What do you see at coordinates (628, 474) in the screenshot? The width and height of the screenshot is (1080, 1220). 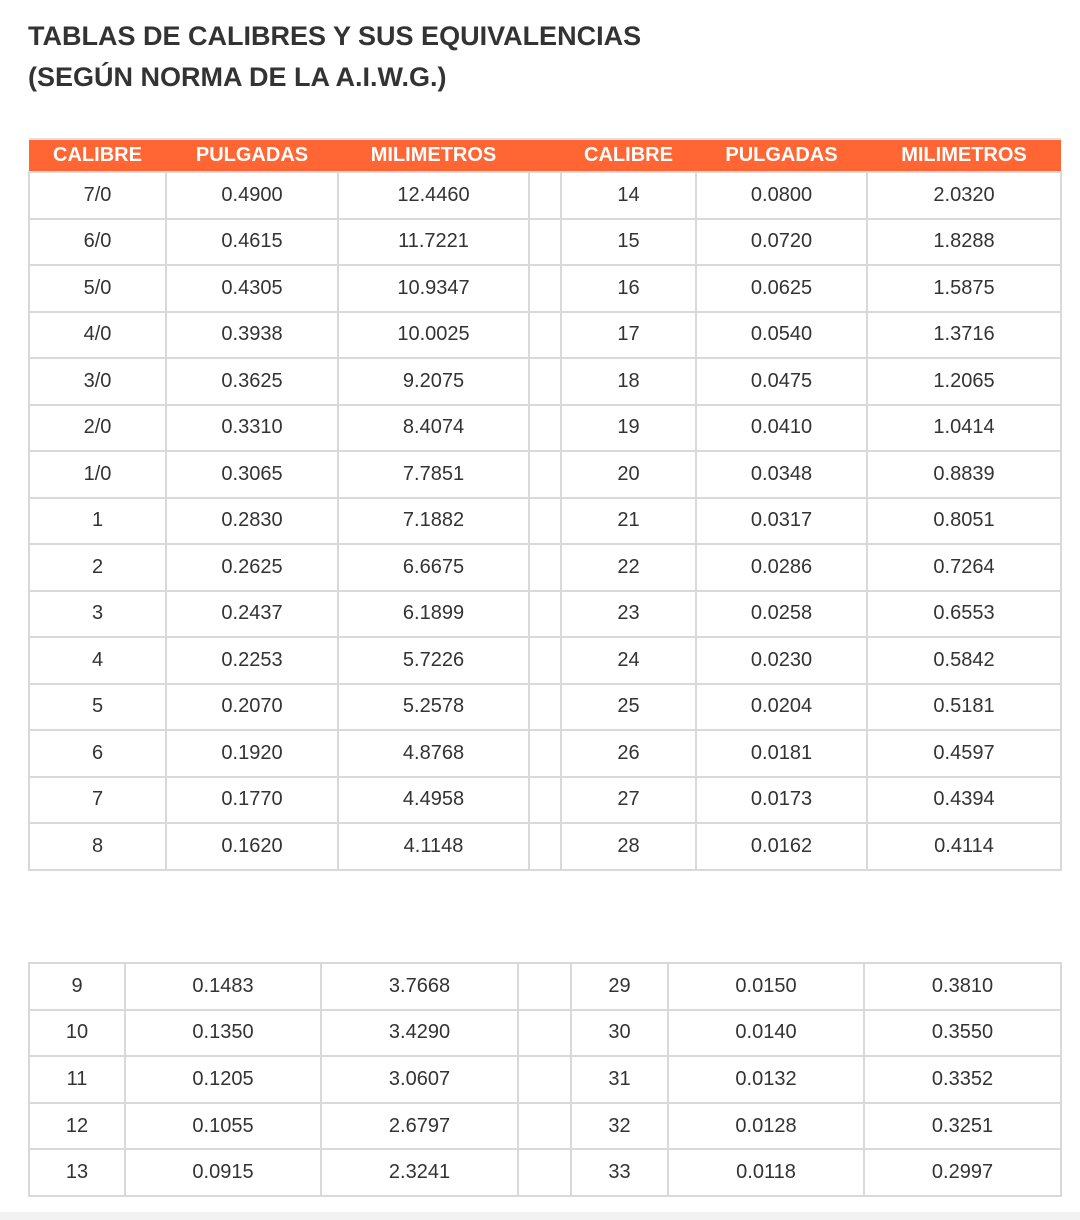 I see `cell-calibre: 20` at bounding box center [628, 474].